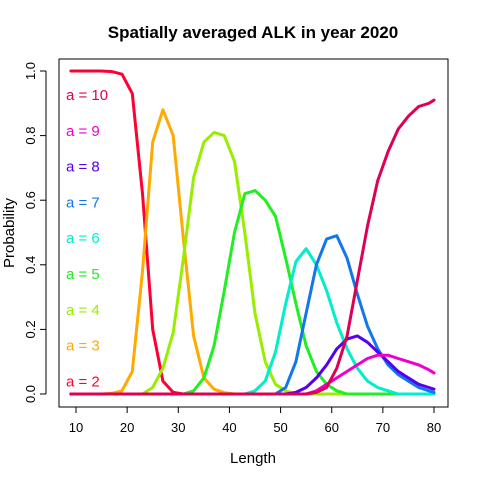 This screenshot has width=480, height=480. Describe the element at coordinates (35, 232) in the screenshot. I see `y-axis: 0.0 0.2 0.4 0.6 0.8 1.0` at that location.